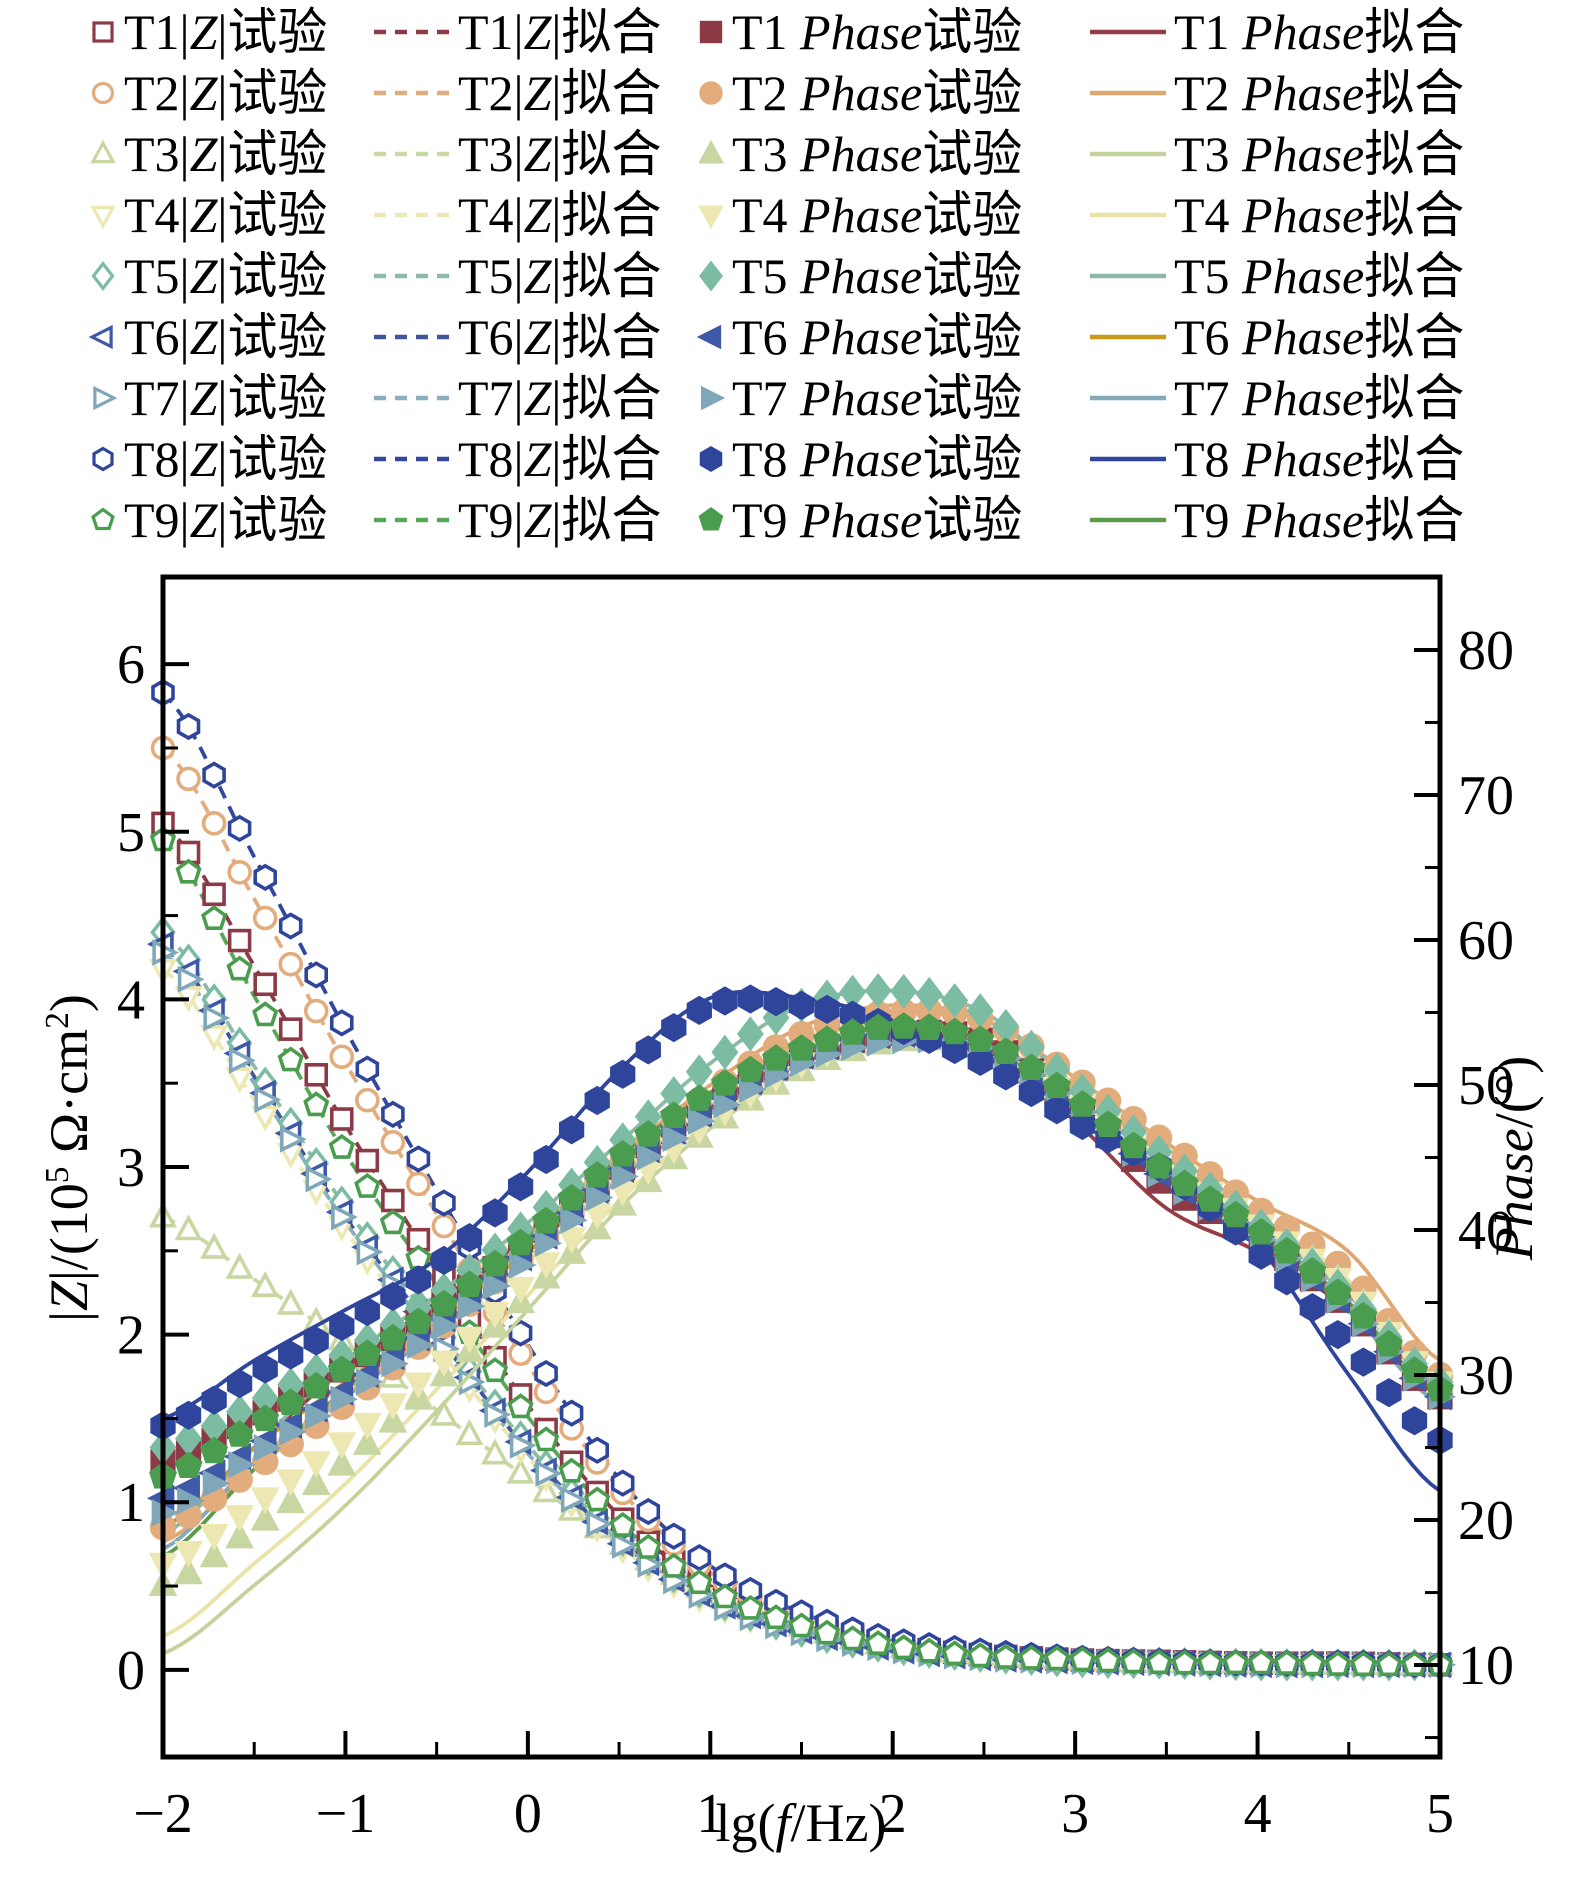 Image resolution: width=1575 pixels, height=1897 pixels. I want to click on legend-label-T9-phase_exp: T9 Phase试验, so click(877, 520).